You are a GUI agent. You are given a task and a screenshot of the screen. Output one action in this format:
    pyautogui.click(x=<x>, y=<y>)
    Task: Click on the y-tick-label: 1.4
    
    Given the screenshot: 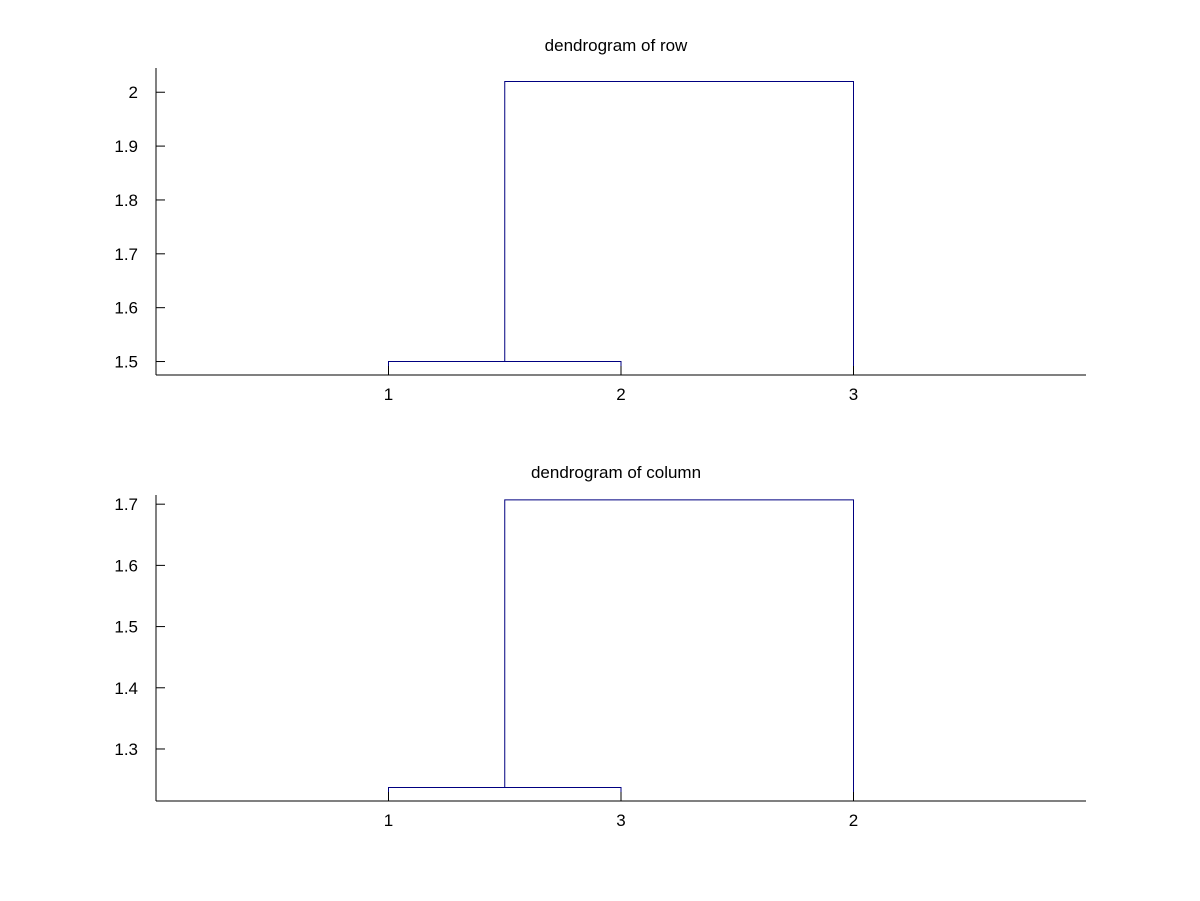 What is the action you would take?
    pyautogui.click(x=126, y=688)
    